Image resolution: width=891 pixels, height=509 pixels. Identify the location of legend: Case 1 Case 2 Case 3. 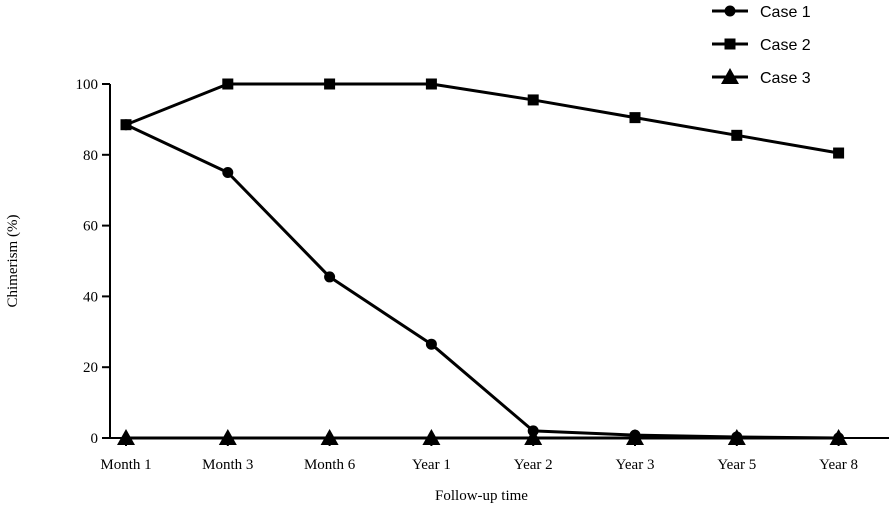
(761, 45).